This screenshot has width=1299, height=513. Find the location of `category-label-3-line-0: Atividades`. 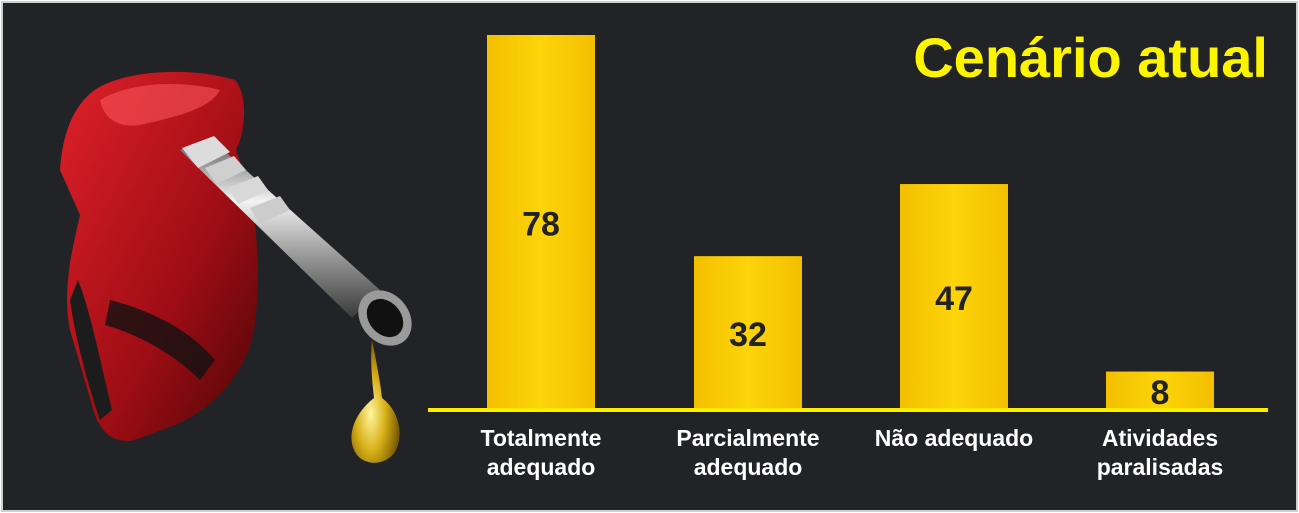

category-label-3-line-0: Atividades is located at coordinates (1160, 438).